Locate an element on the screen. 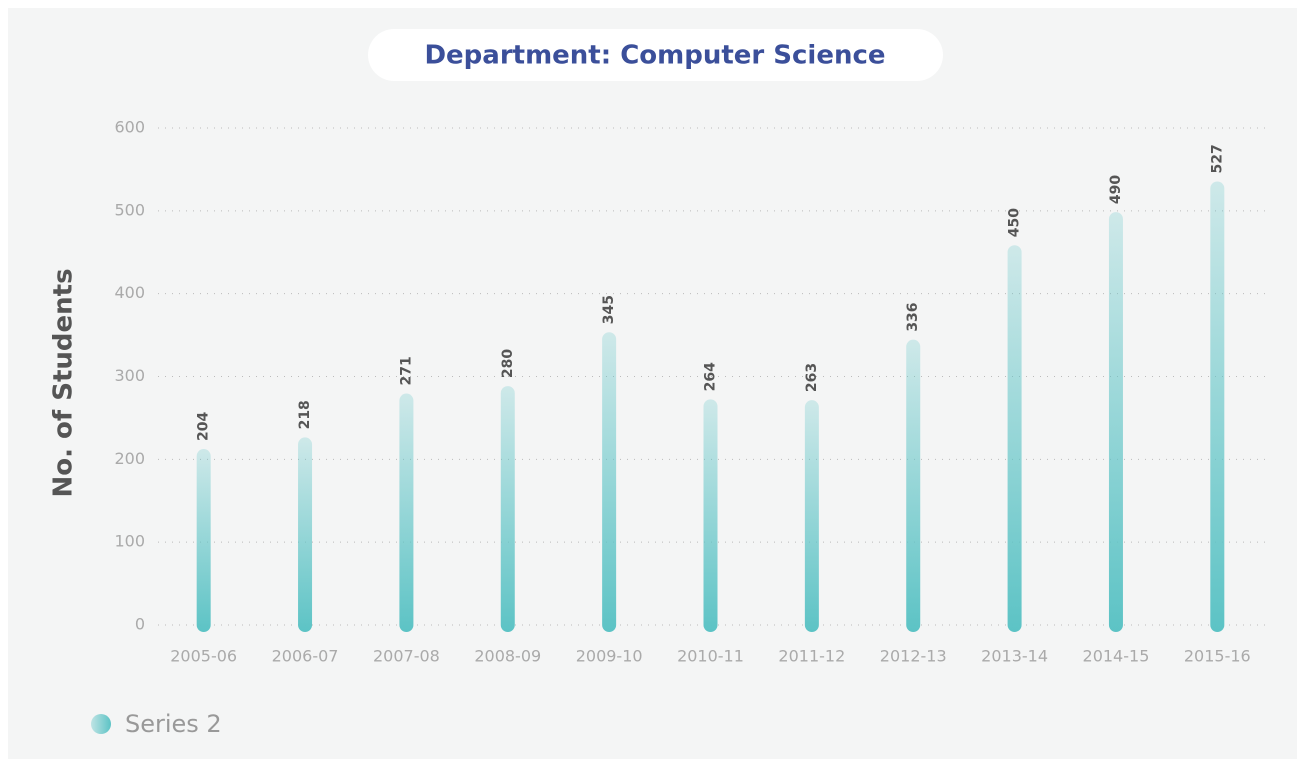  y-axis-label: No. of Students is located at coordinates (64, 382).